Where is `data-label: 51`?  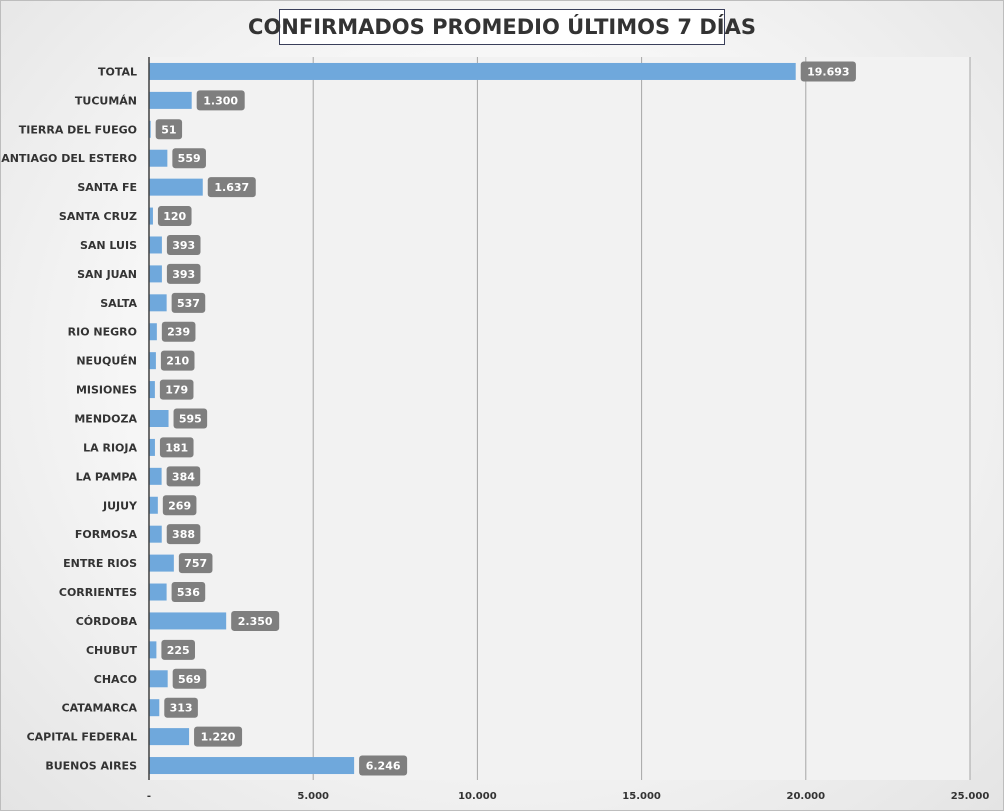
data-label: 51 is located at coordinates (169, 129).